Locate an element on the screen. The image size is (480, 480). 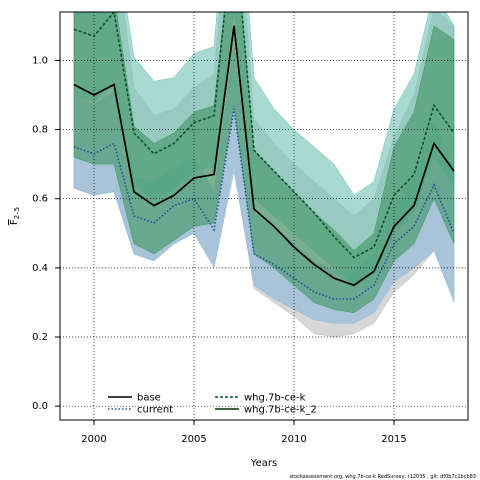
y-tick-label-0: 0.0 is located at coordinates (40, 406).